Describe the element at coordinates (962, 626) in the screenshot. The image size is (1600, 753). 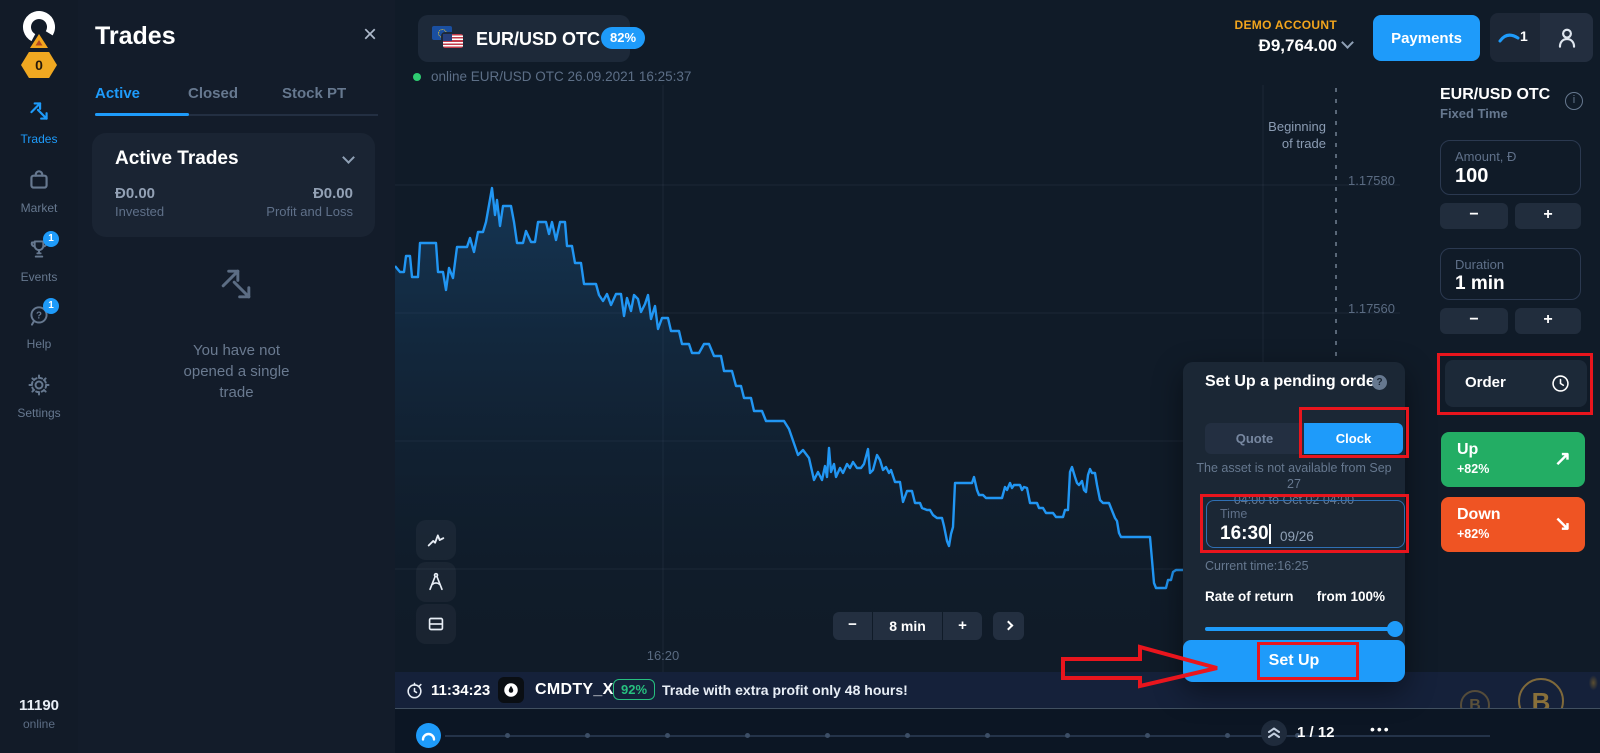
I see `timeframe-plus-button: +` at that location.